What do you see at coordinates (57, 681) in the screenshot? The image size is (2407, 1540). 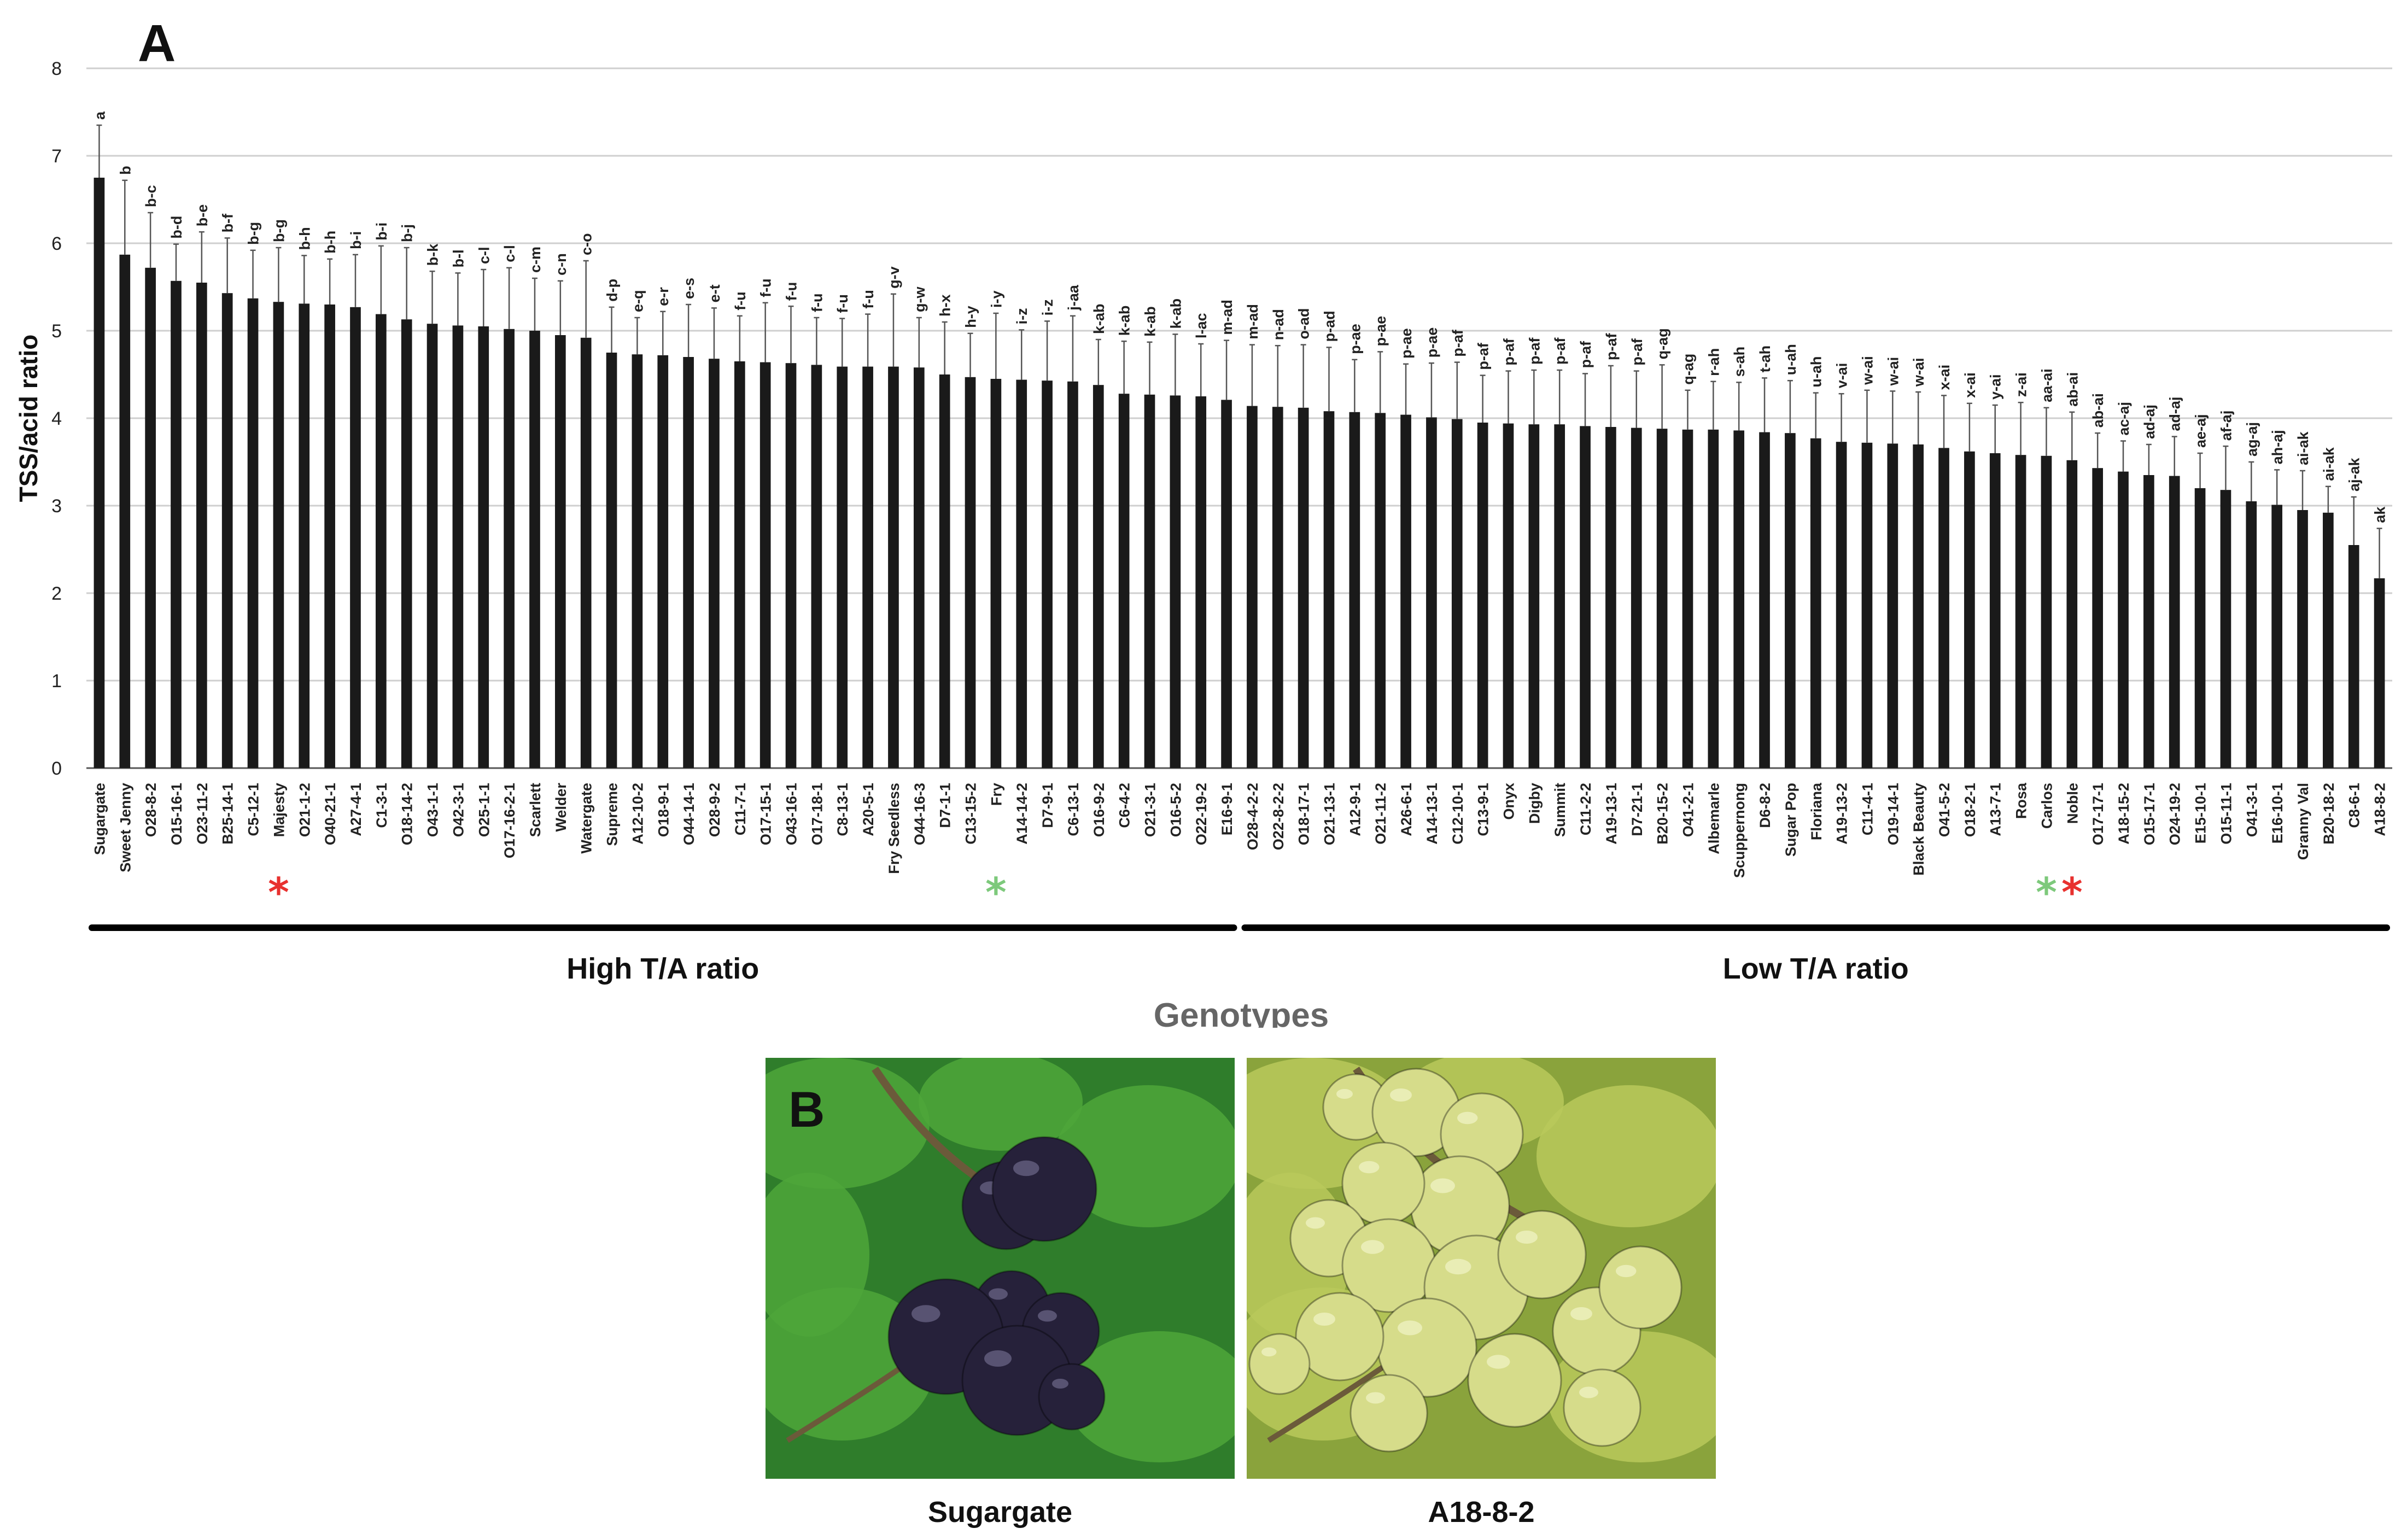 I see `y-tick-label: 1` at bounding box center [57, 681].